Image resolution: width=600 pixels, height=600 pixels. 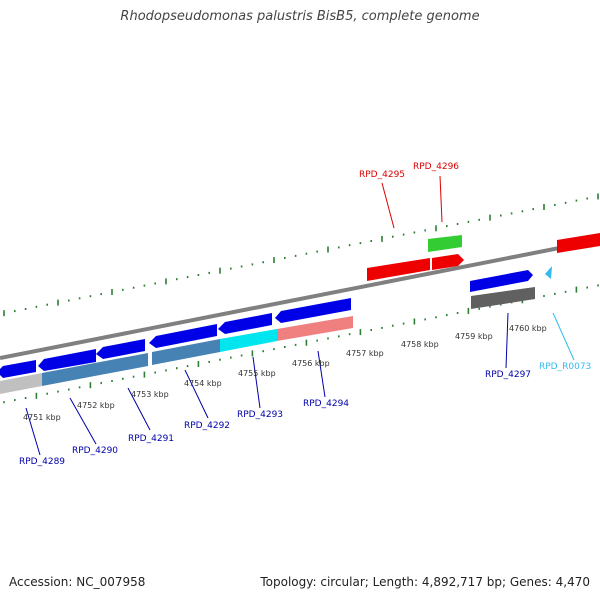 What do you see at coordinates (311, 363) in the screenshot?
I see `tick-label: 4756 kbp` at bounding box center [311, 363].